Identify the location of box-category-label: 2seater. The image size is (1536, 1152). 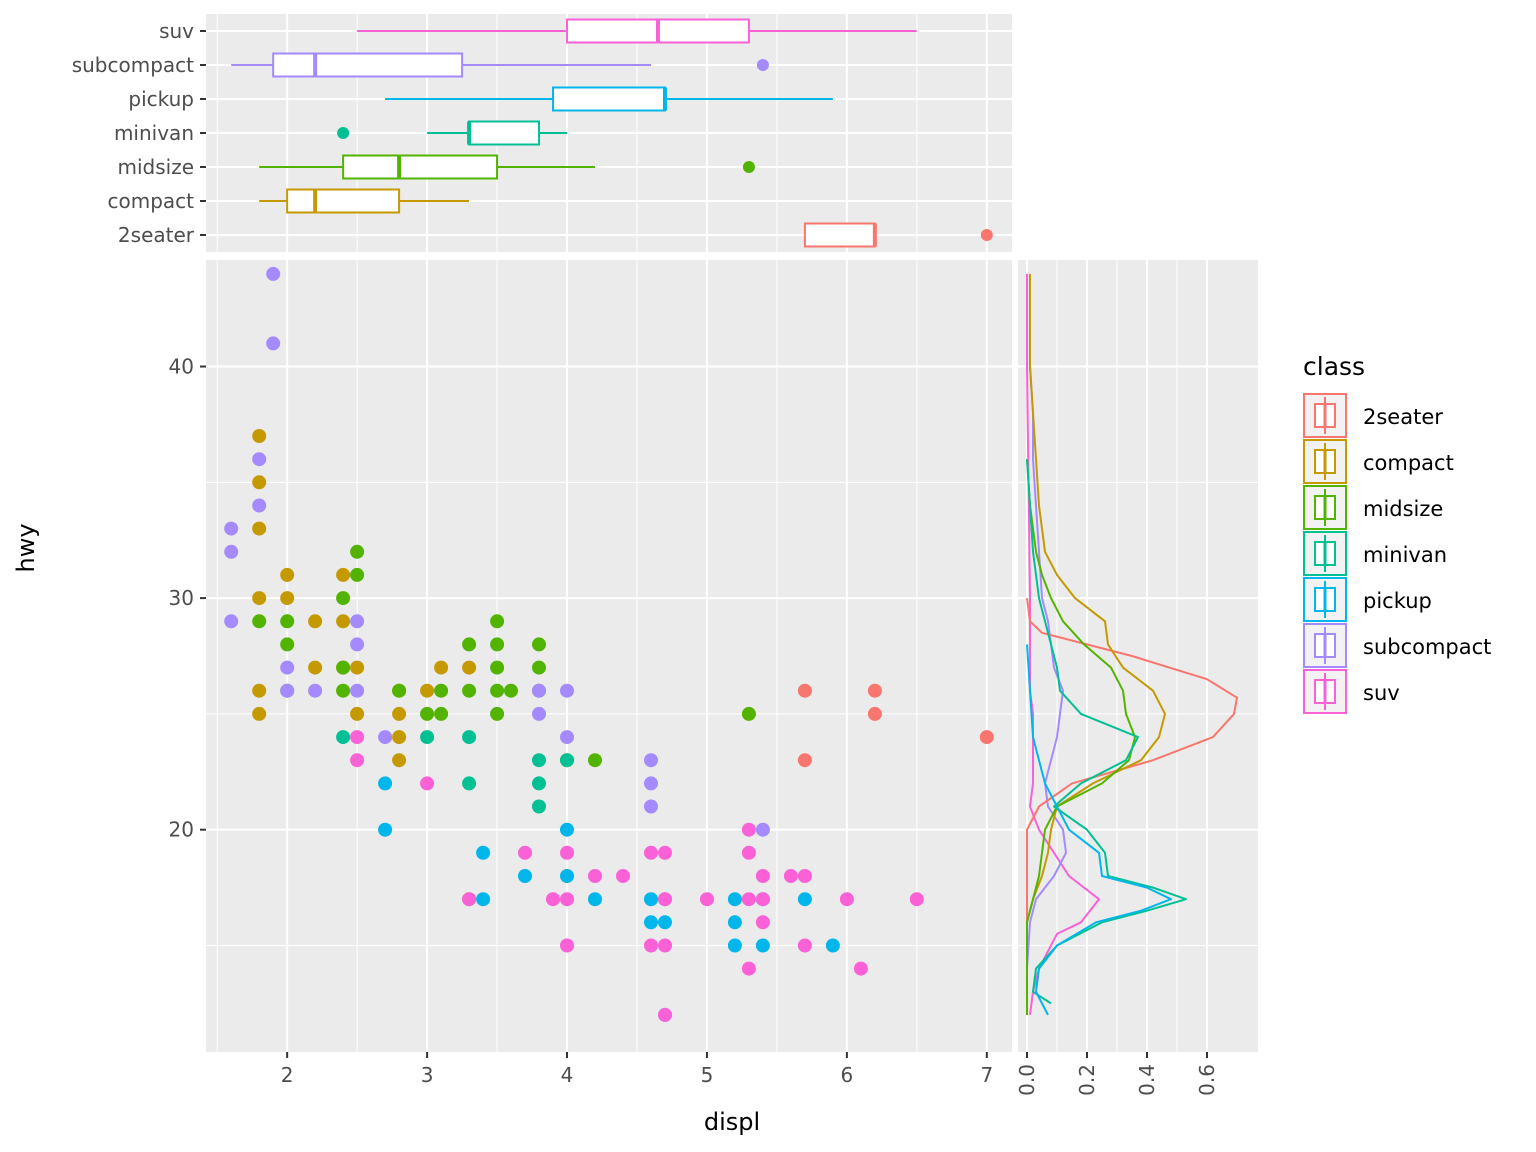
(156, 235).